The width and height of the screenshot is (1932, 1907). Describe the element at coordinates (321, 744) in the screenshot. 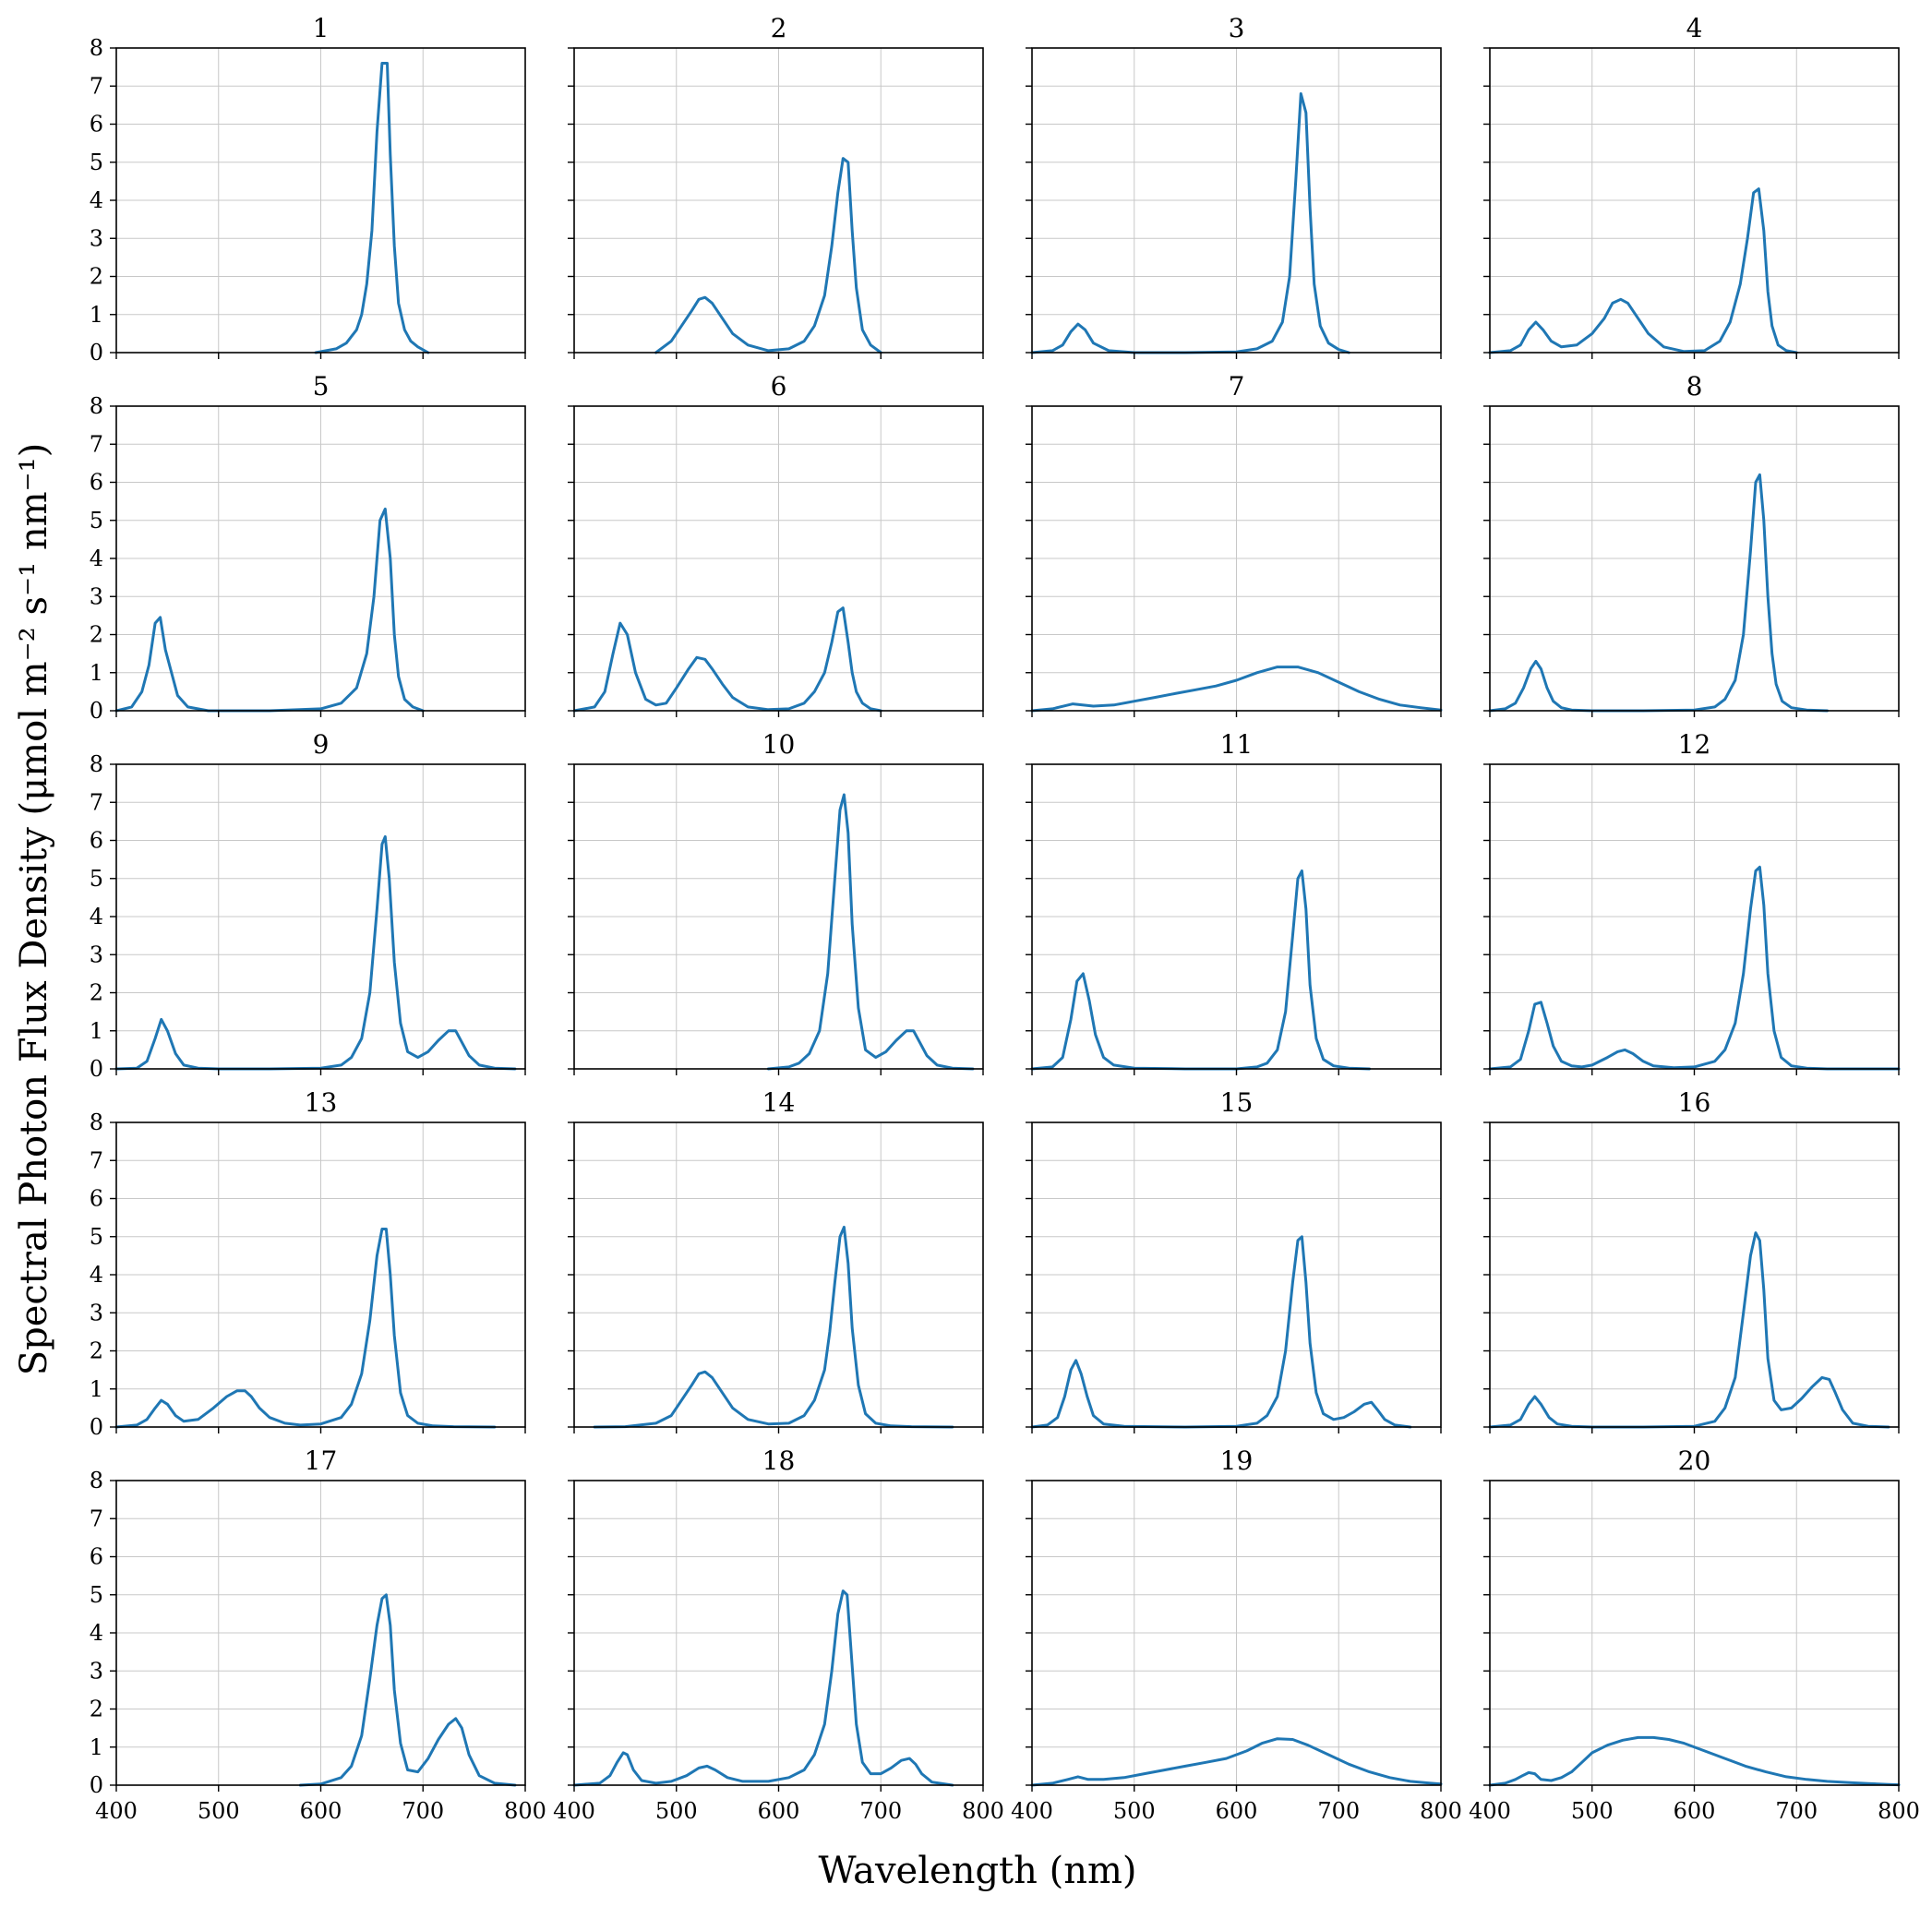

I see `subplot-title: 9` at that location.